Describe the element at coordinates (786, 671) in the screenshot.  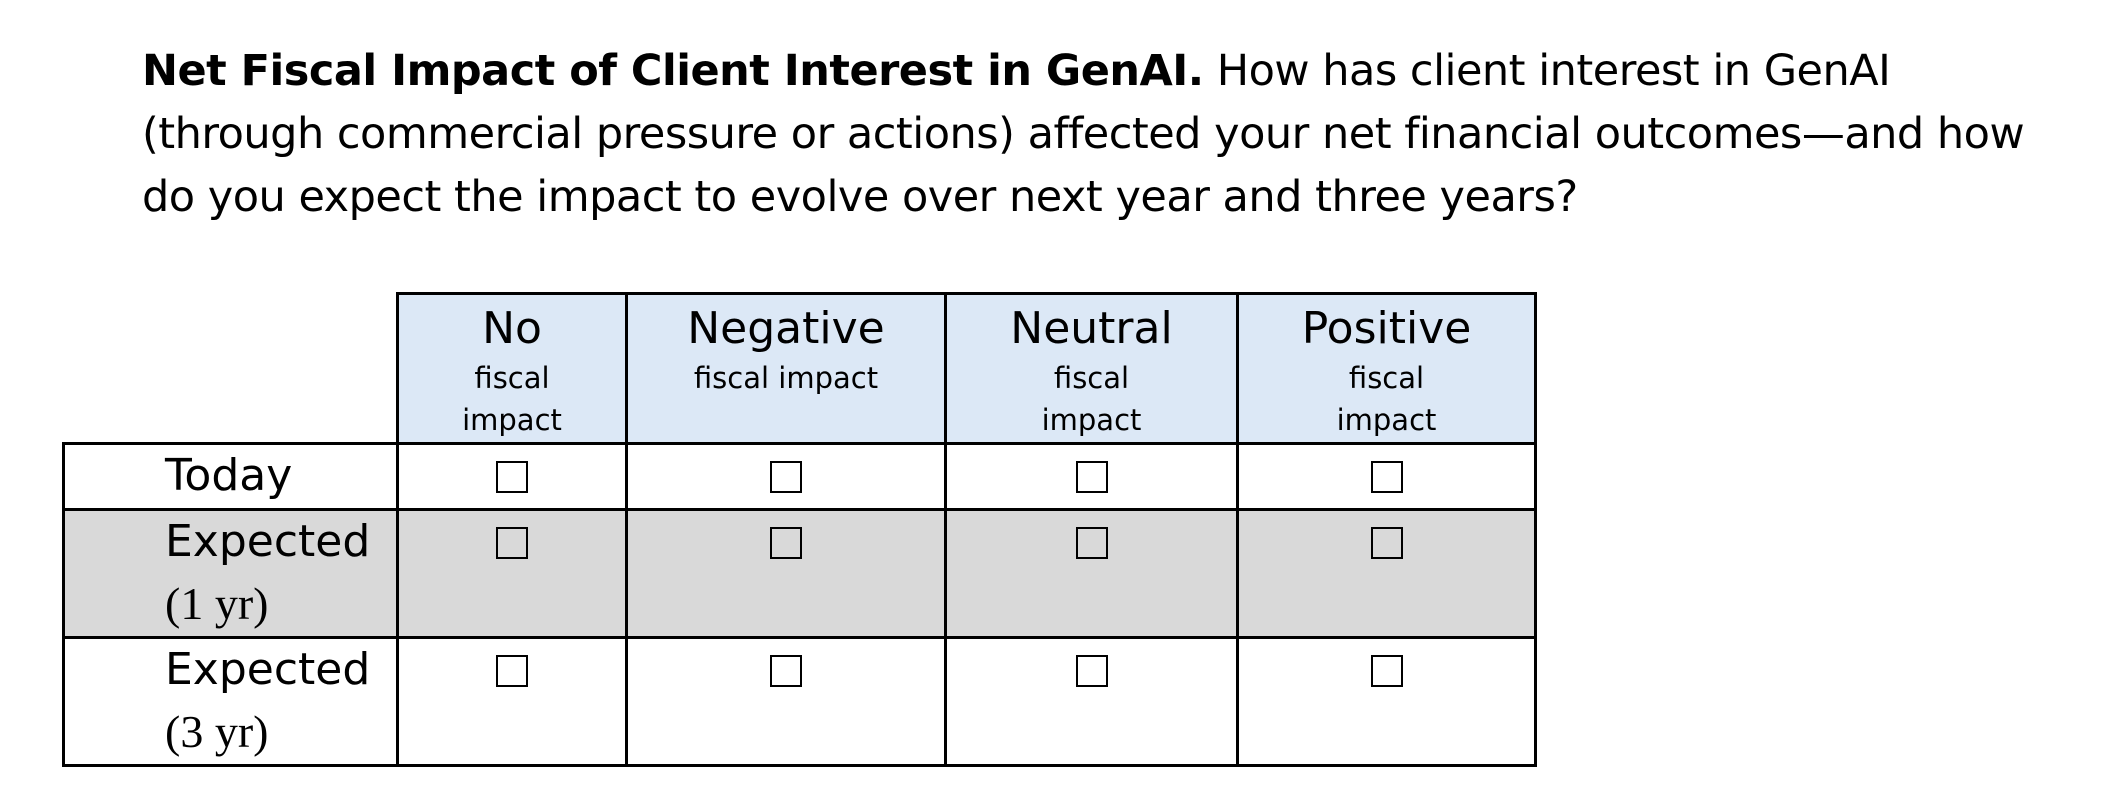
I see `checkbox-3yr-negative` at that location.